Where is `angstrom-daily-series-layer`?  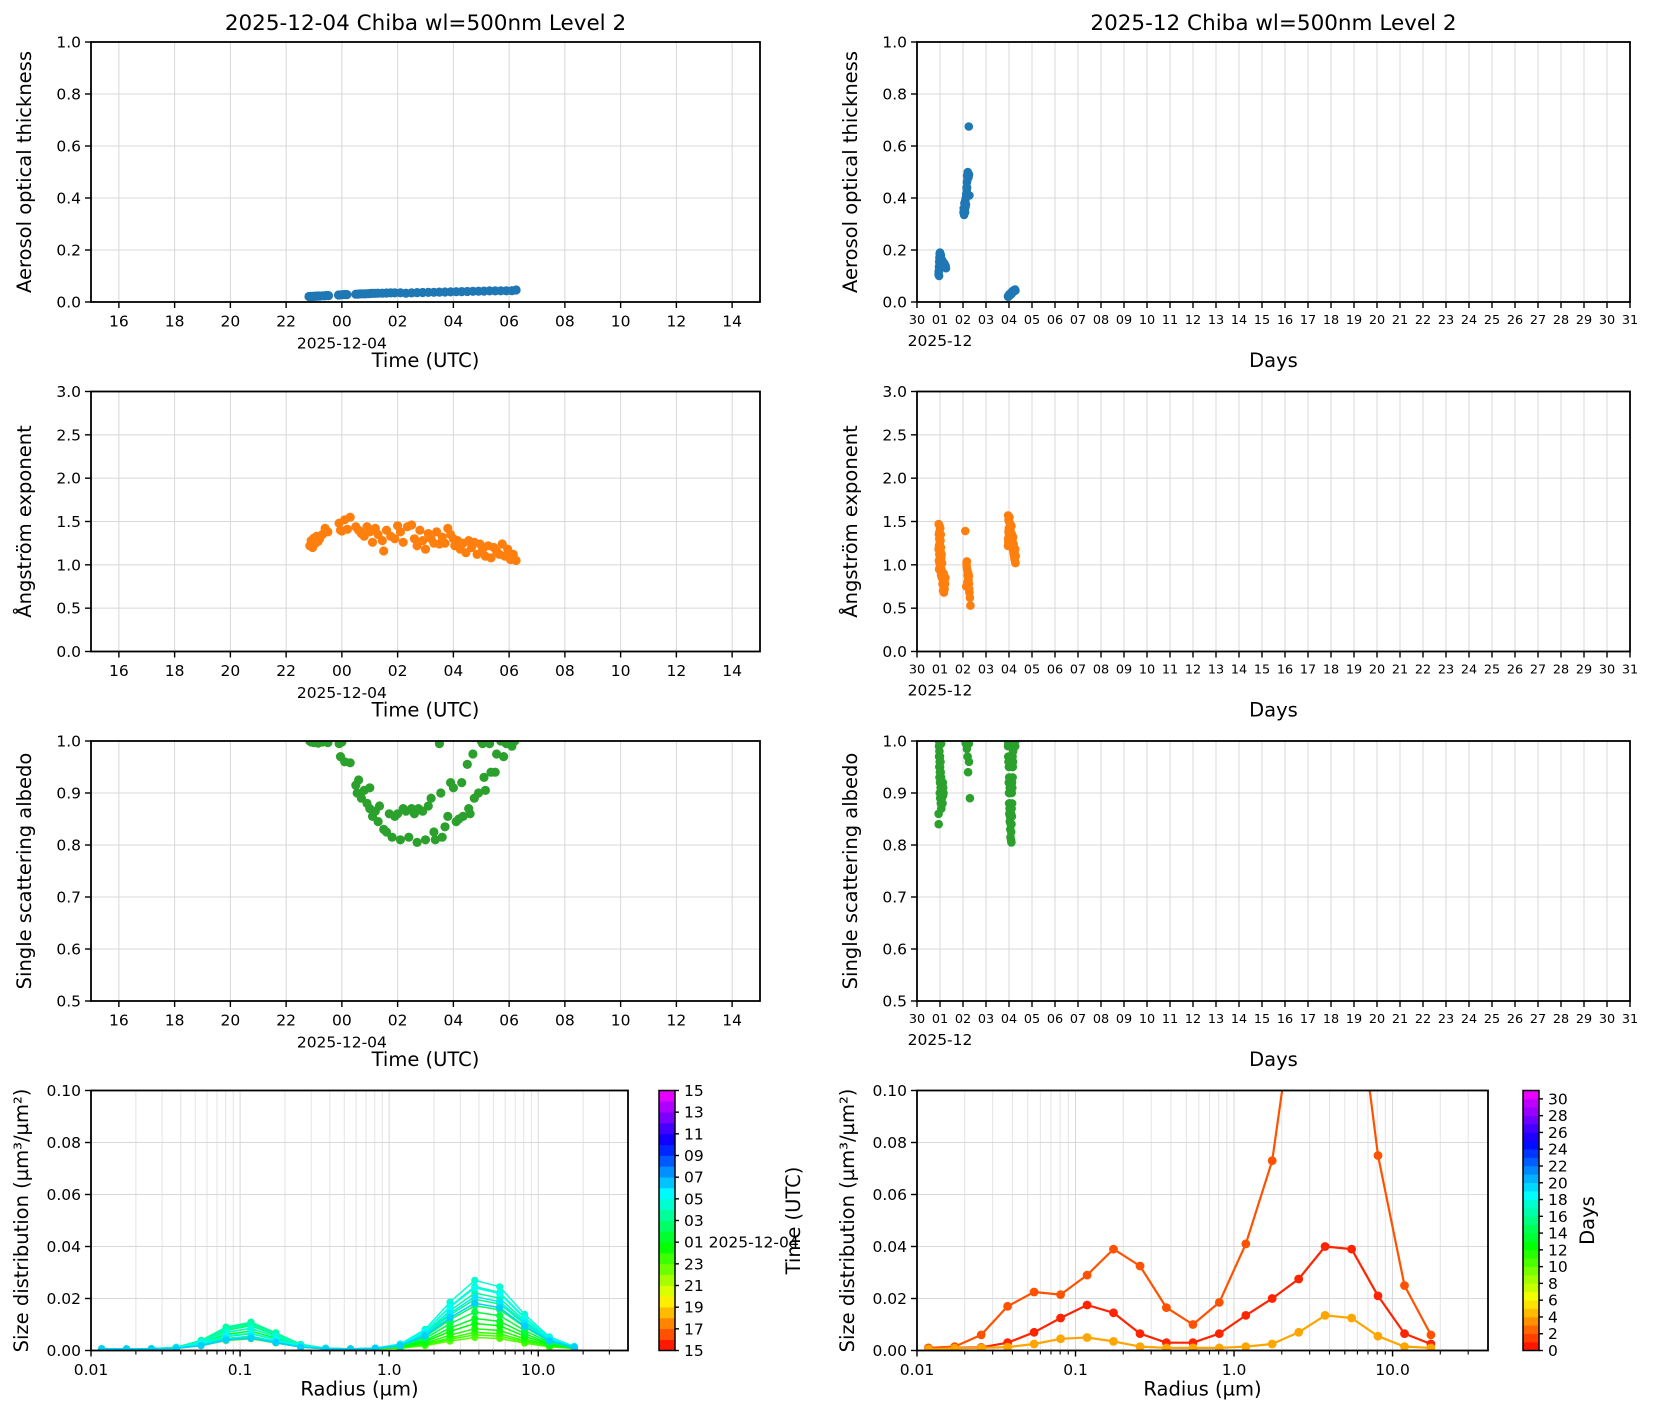 angstrom-daily-series-layer is located at coordinates (413, 539).